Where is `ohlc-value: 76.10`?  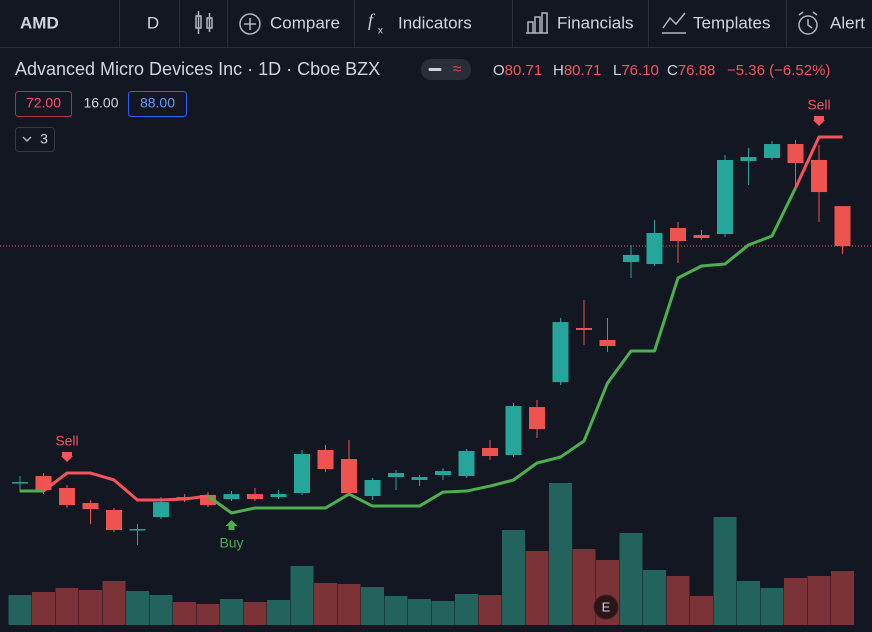
ohlc-value: 76.10 is located at coordinates (640, 70).